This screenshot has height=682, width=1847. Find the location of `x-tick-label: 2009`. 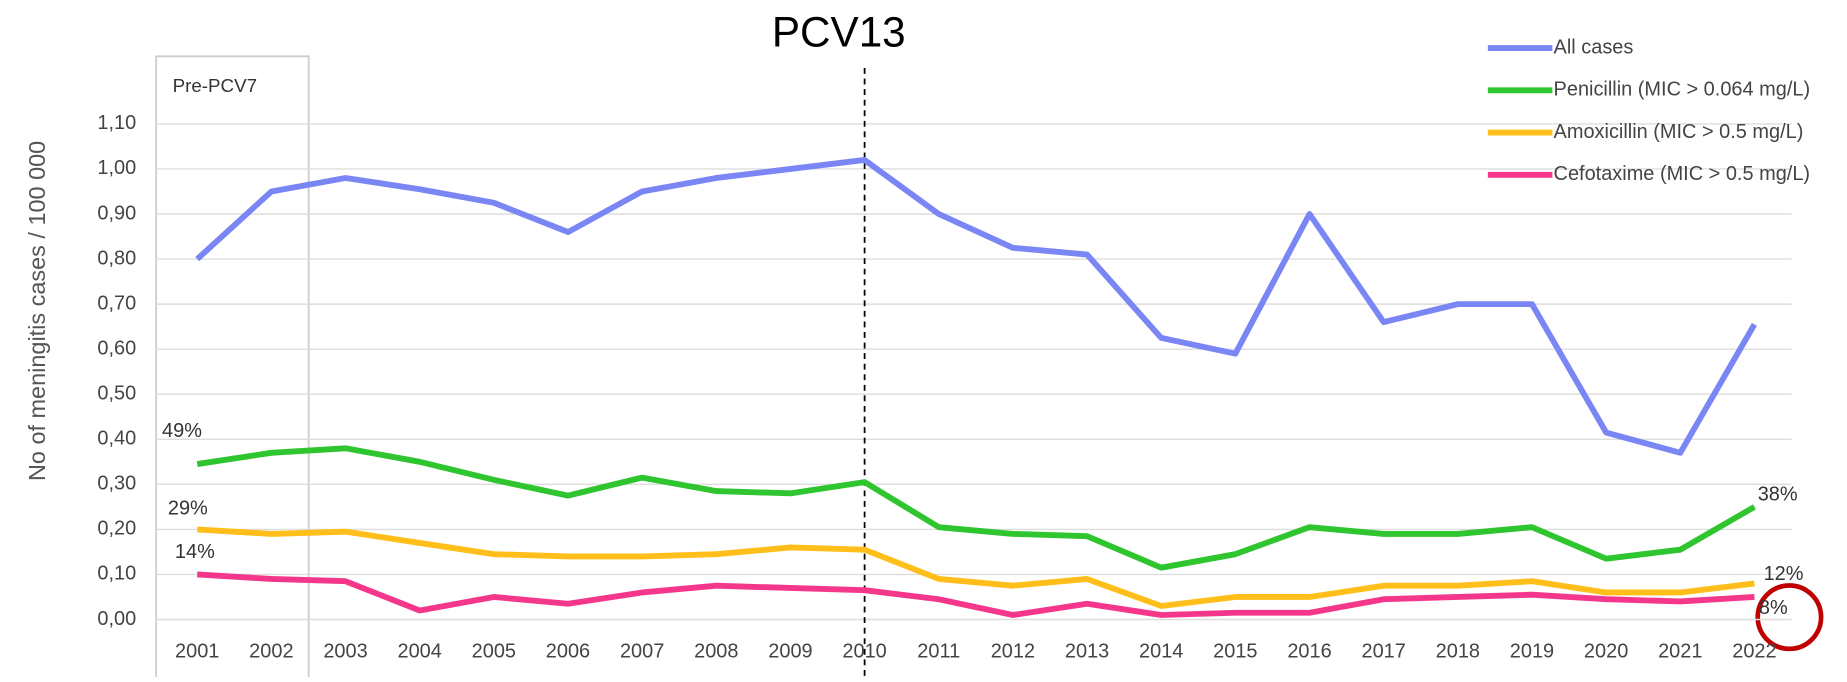

x-tick-label: 2009 is located at coordinates (790, 652).